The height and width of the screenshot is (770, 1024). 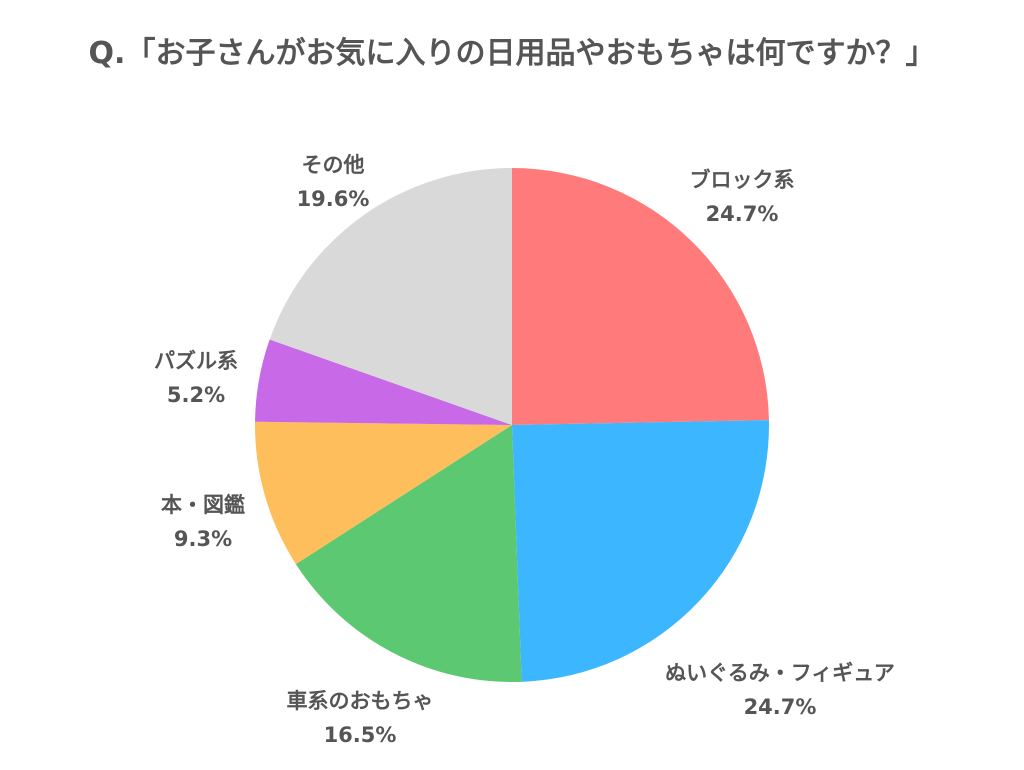 What do you see at coordinates (196, 395) in the screenshot?
I see `slice-percent: 5.2%` at bounding box center [196, 395].